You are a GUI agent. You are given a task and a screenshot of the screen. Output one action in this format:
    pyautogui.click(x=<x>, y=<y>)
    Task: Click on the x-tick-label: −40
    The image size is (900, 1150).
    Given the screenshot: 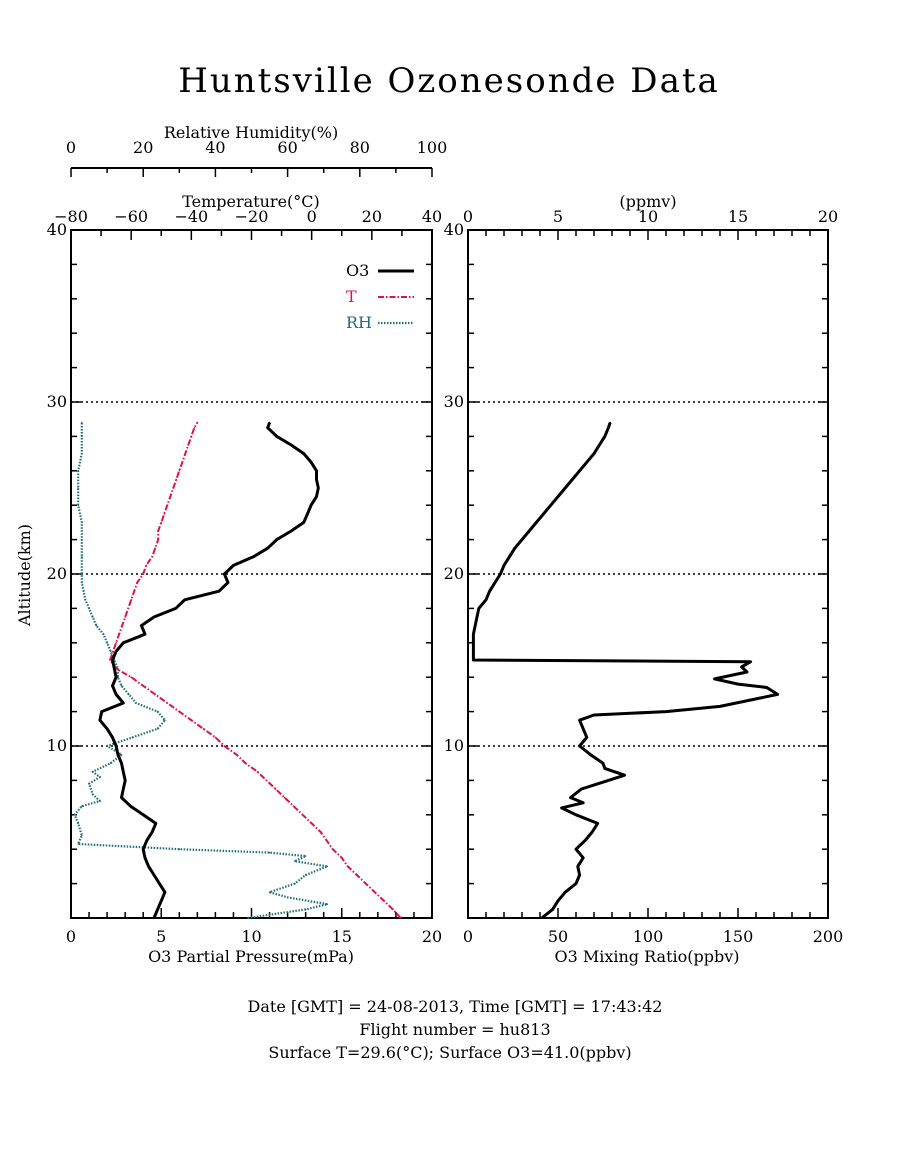 What is the action you would take?
    pyautogui.click(x=191, y=216)
    